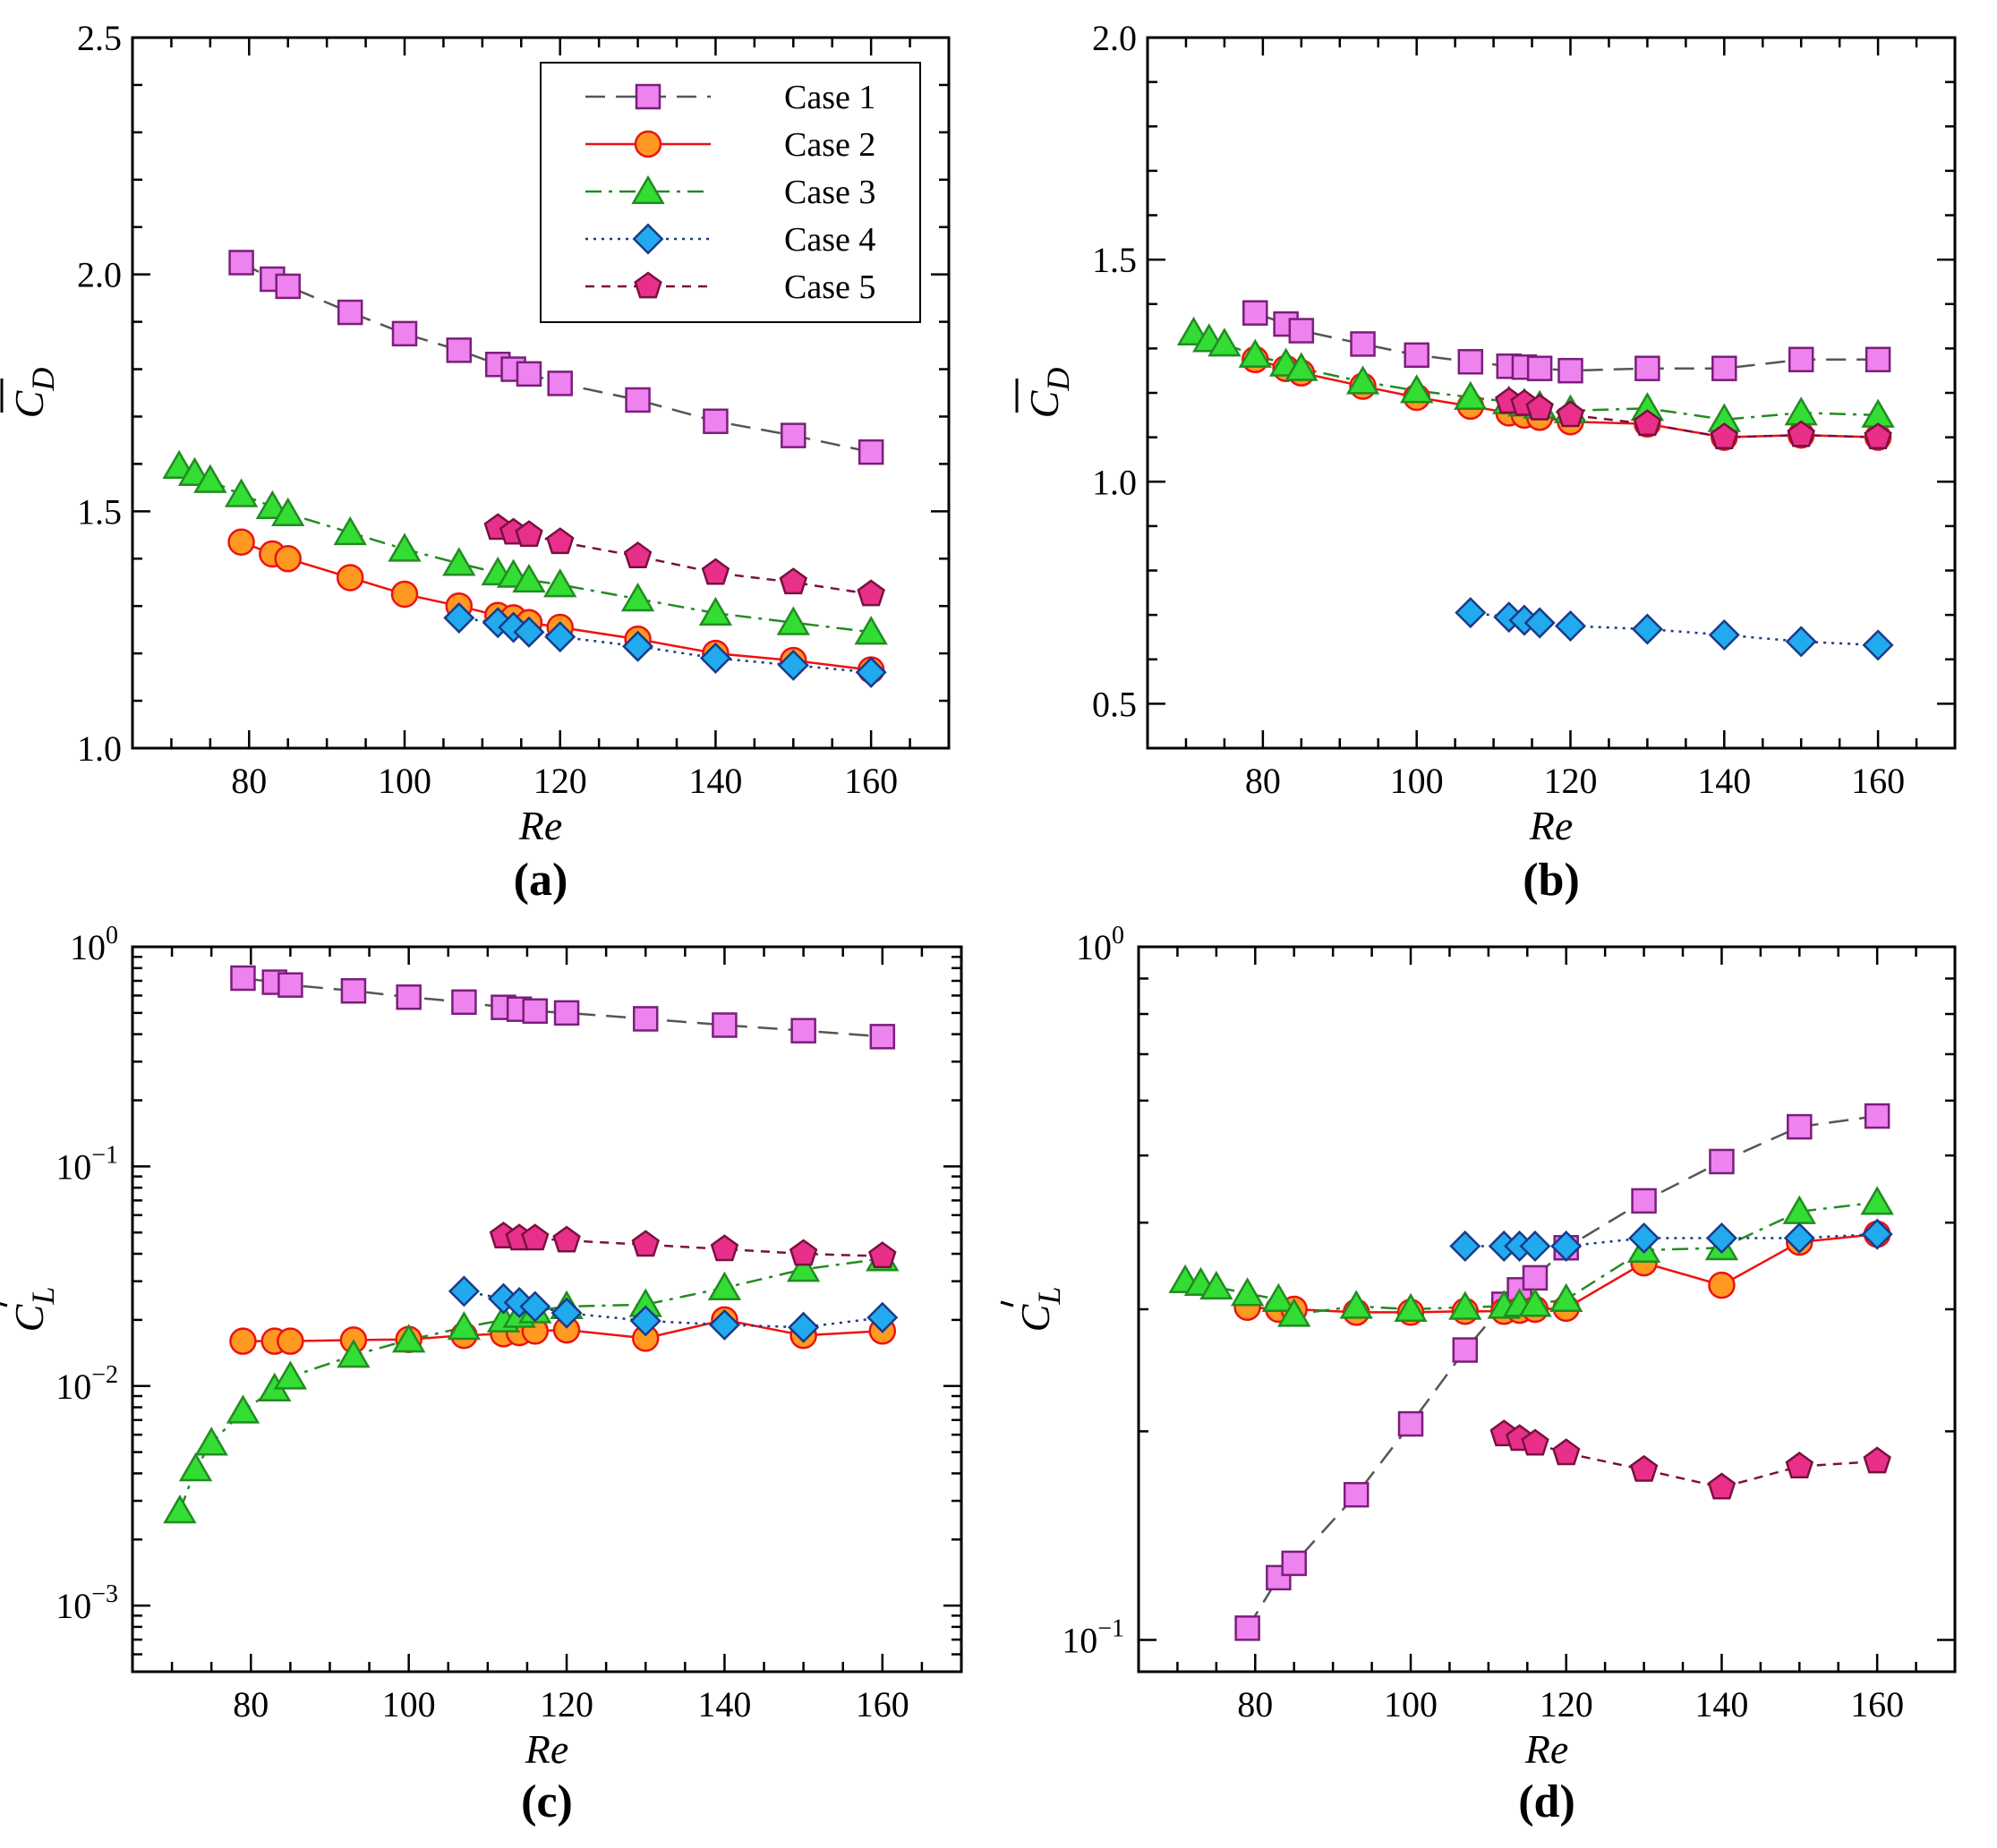 Image resolution: width=1997 pixels, height=1848 pixels. I want to click on legend-entry-case2: Case 2, so click(730, 145).